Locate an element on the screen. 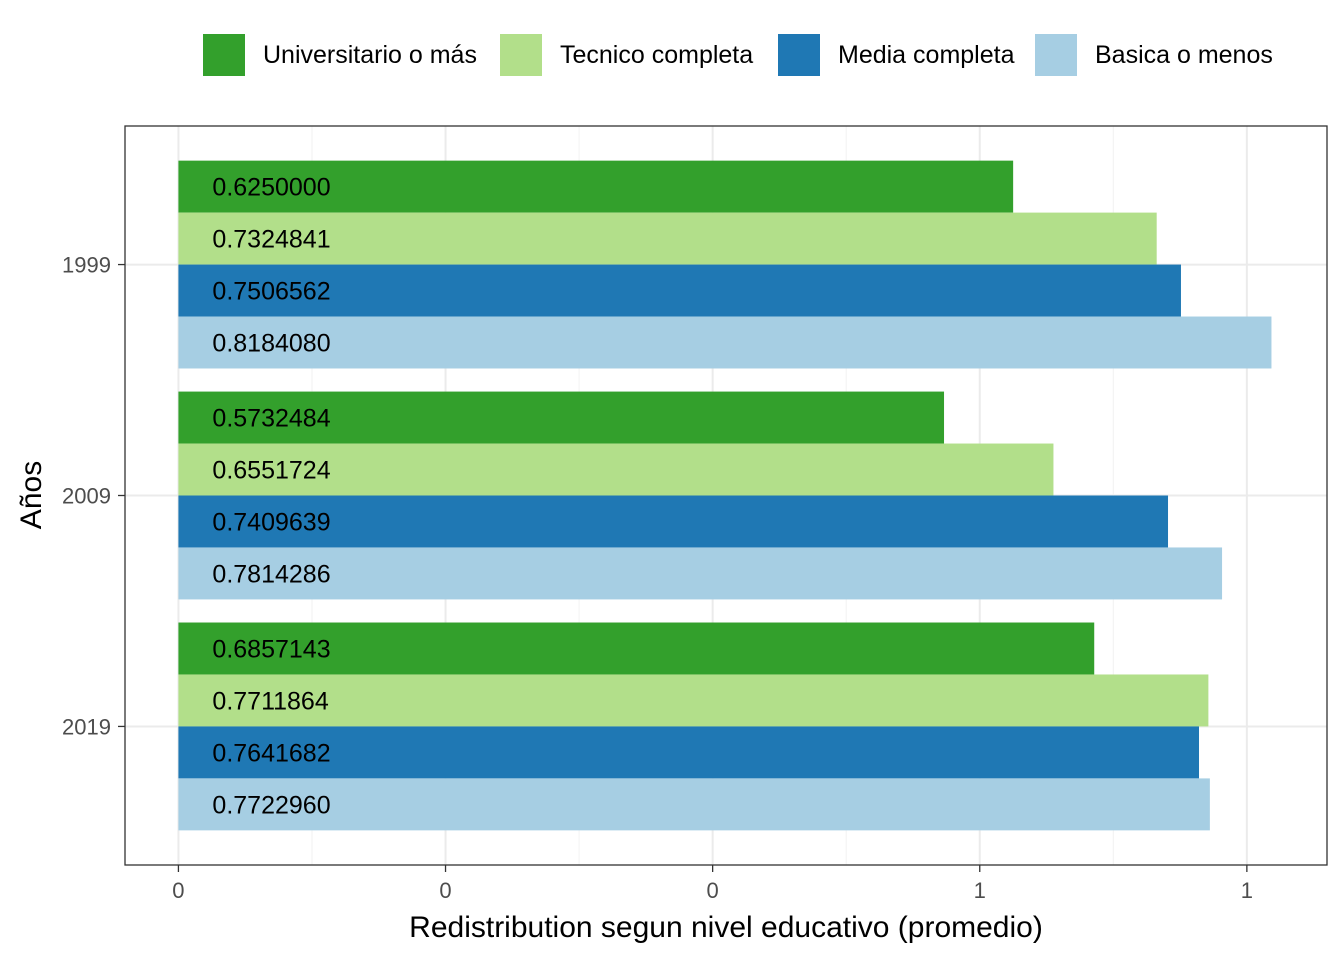 The height and width of the screenshot is (960, 1344). legend-item-tecnico: Tecnico completa is located at coordinates (626, 55).